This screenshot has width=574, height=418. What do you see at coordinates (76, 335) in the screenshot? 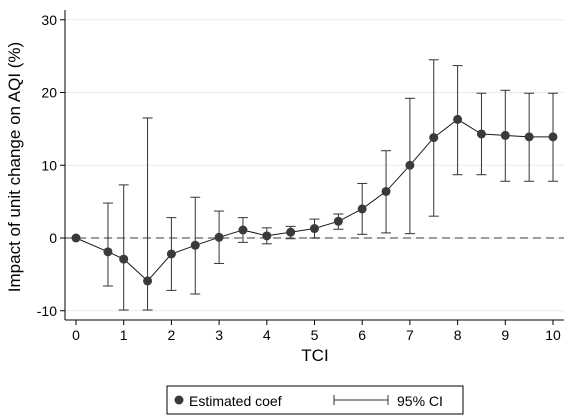
I see `x-tick-label: 0` at bounding box center [76, 335].